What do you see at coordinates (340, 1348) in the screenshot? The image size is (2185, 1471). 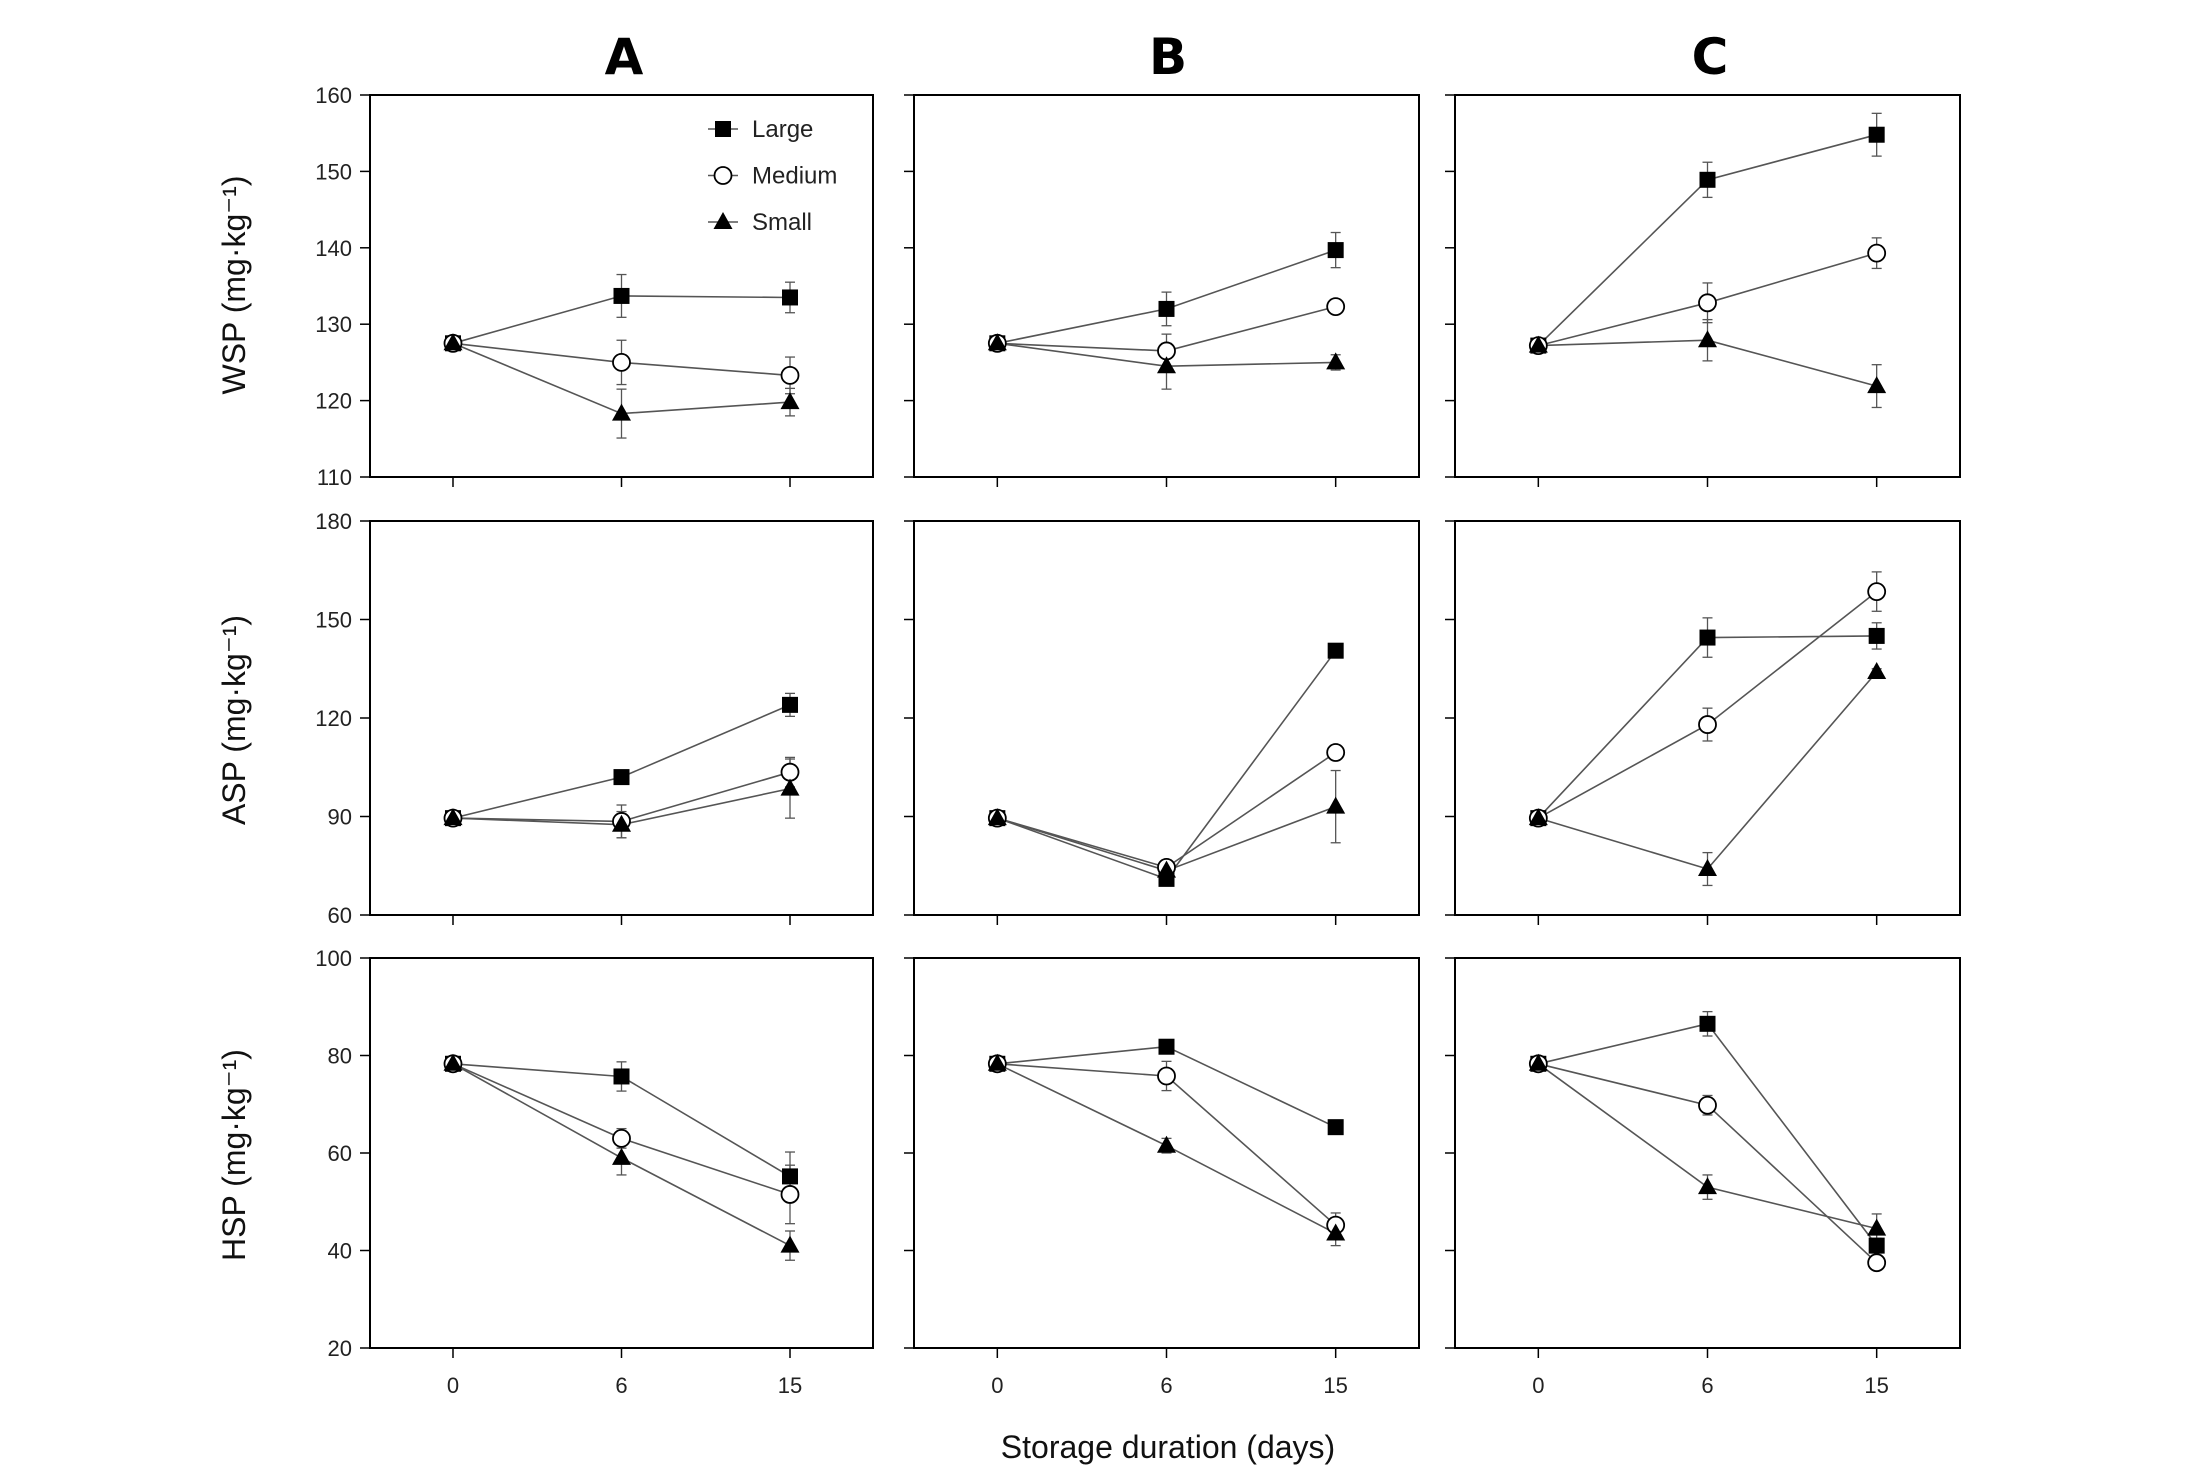 I see `y-tick-label: 20` at bounding box center [340, 1348].